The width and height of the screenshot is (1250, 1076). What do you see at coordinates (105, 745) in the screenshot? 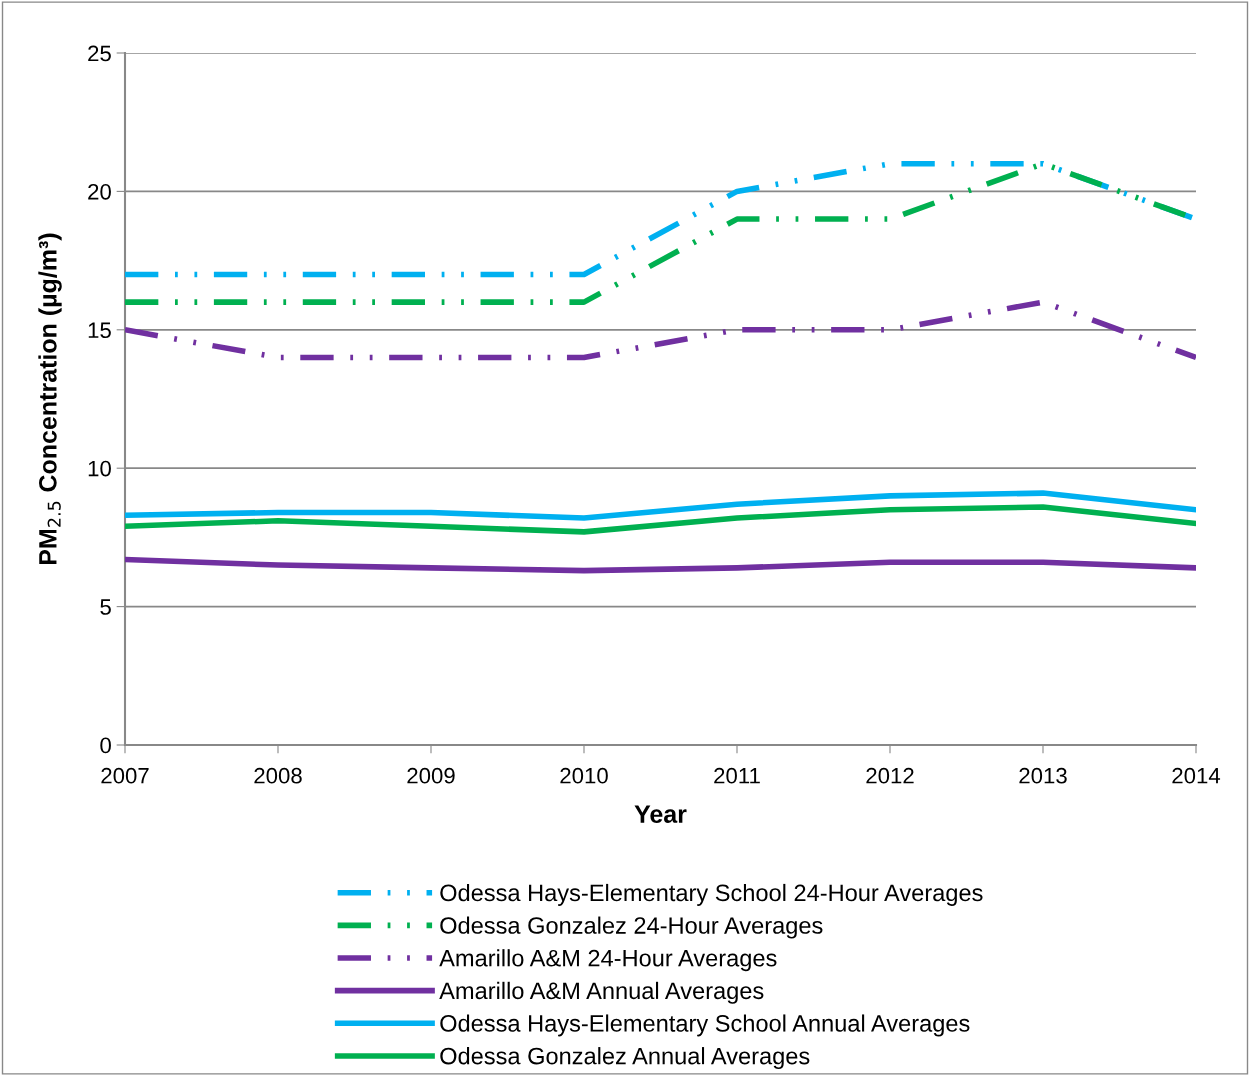
I see `y-tick-label: 0` at bounding box center [105, 745].